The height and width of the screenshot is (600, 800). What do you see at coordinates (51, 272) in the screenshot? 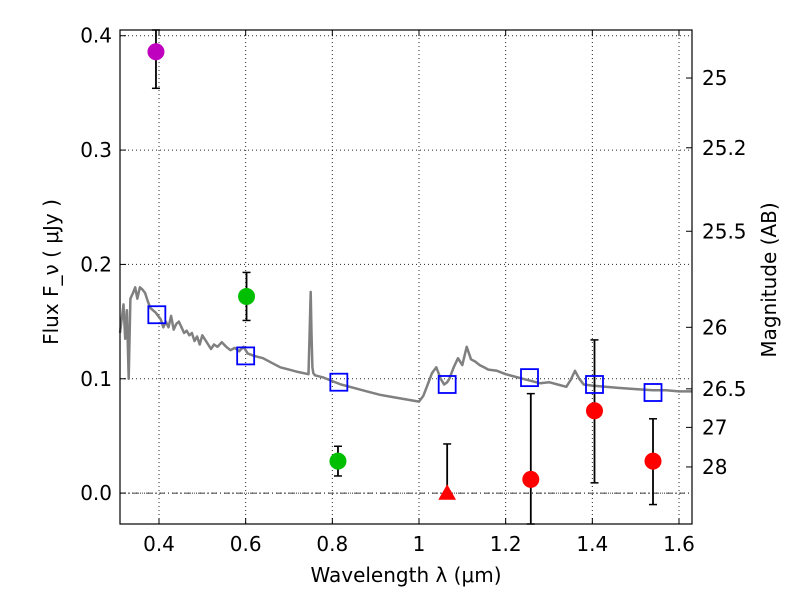
I see `y-axis-label: Flux F_ν ( μJy )` at bounding box center [51, 272].